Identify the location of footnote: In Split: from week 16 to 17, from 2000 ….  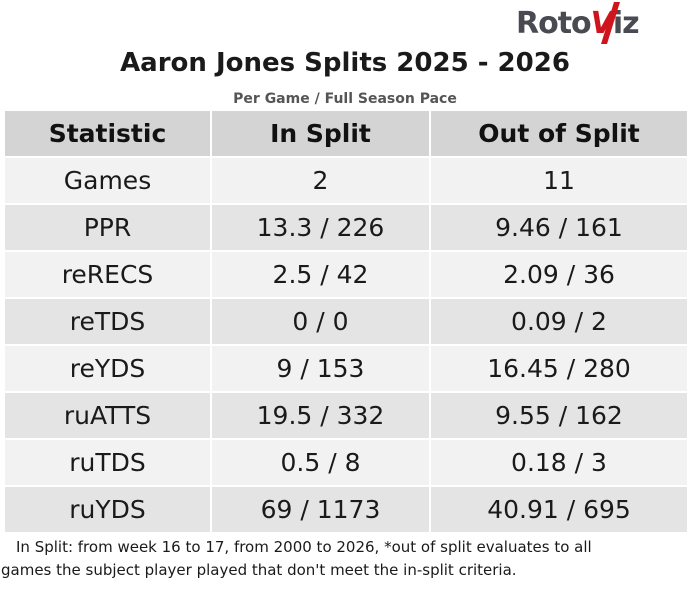
(345, 559).